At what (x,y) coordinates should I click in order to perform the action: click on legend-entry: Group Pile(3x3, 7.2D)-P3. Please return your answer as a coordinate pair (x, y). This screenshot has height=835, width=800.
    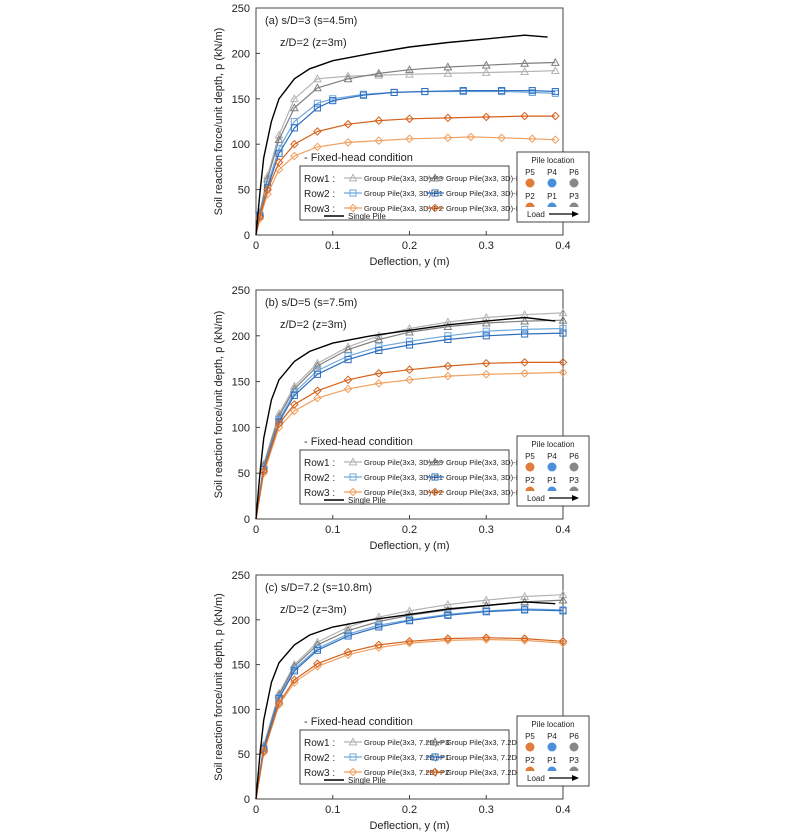
    Looking at the image, I should click on (406, 742).